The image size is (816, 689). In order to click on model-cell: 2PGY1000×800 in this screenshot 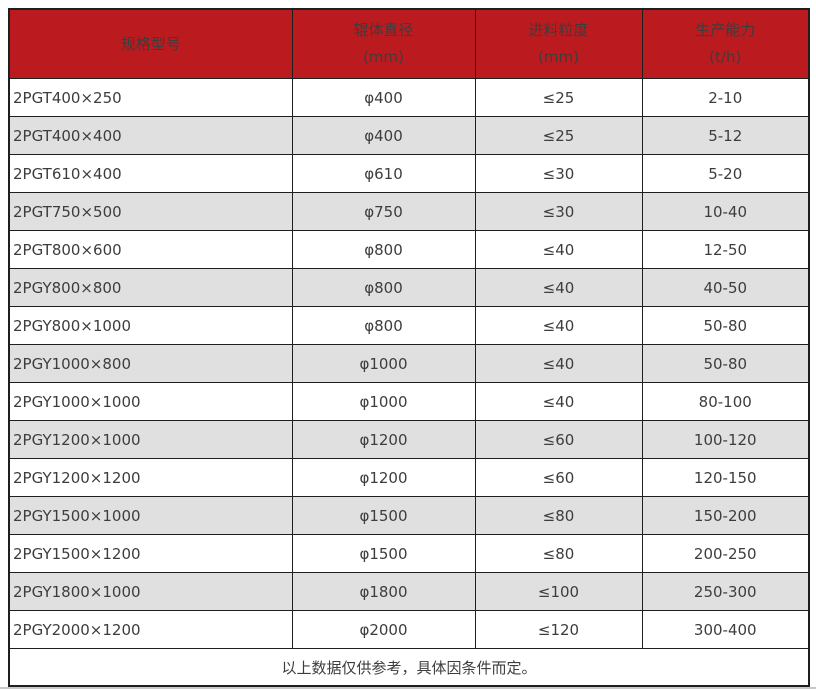, I will do `click(150, 363)`.